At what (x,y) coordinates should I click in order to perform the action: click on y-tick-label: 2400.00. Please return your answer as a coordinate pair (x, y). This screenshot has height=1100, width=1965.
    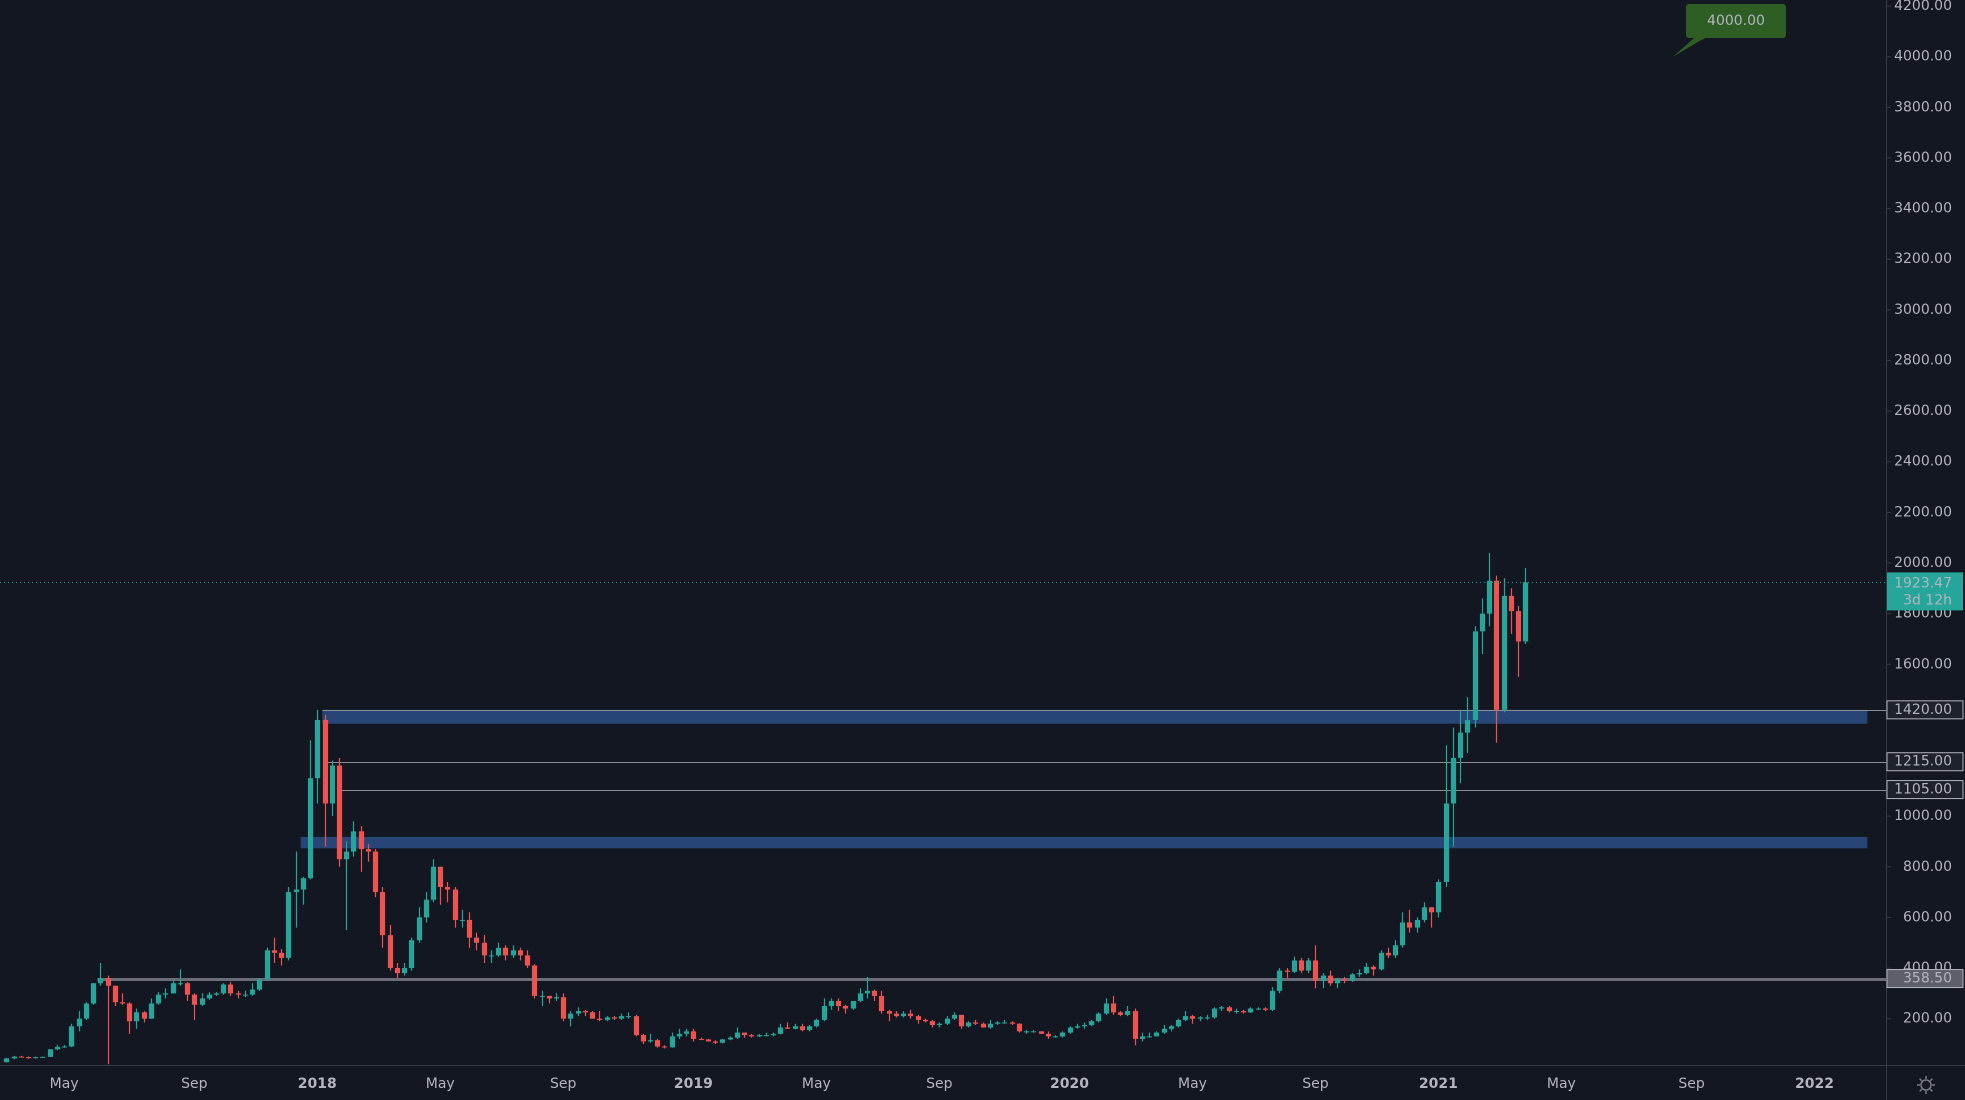
    Looking at the image, I should click on (1923, 462).